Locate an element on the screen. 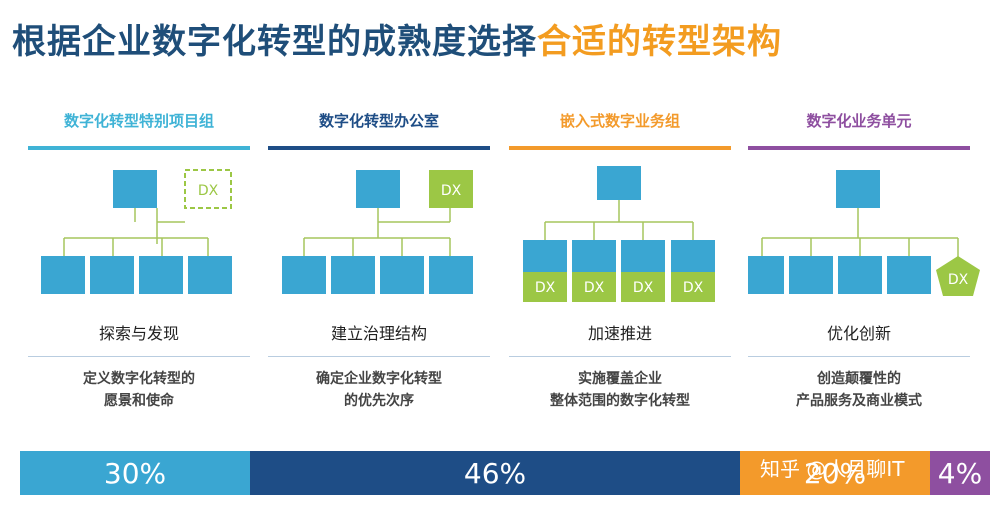  column-description: 实施覆盖企业 整体范围的数字化转型 is located at coordinates (620, 390).